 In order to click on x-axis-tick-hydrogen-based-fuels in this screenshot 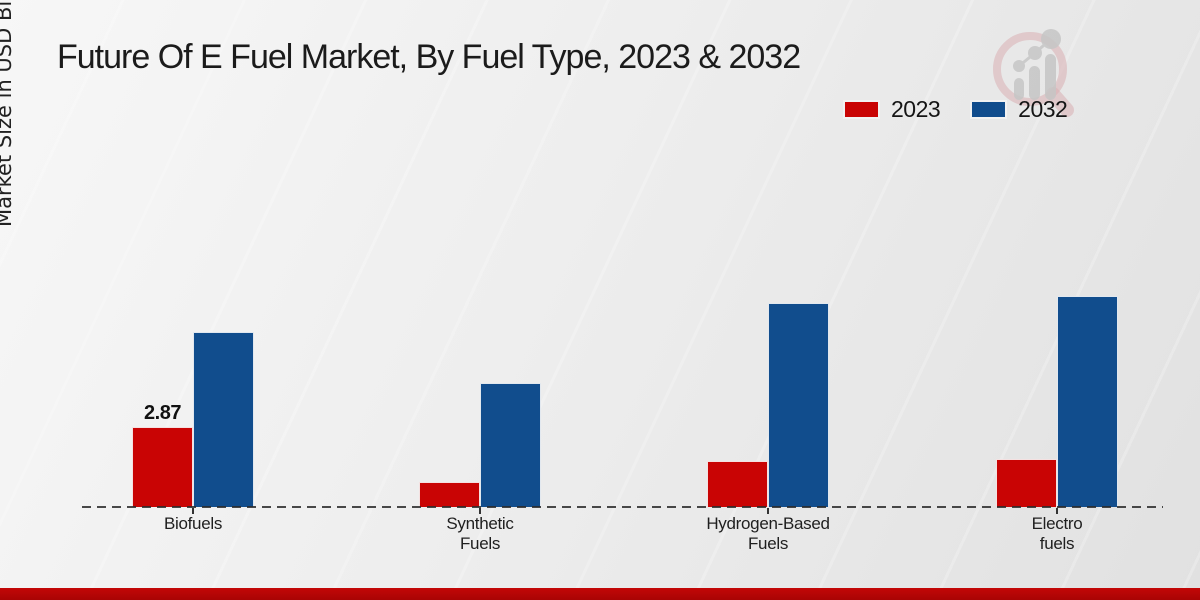, I will do `click(768, 511)`.